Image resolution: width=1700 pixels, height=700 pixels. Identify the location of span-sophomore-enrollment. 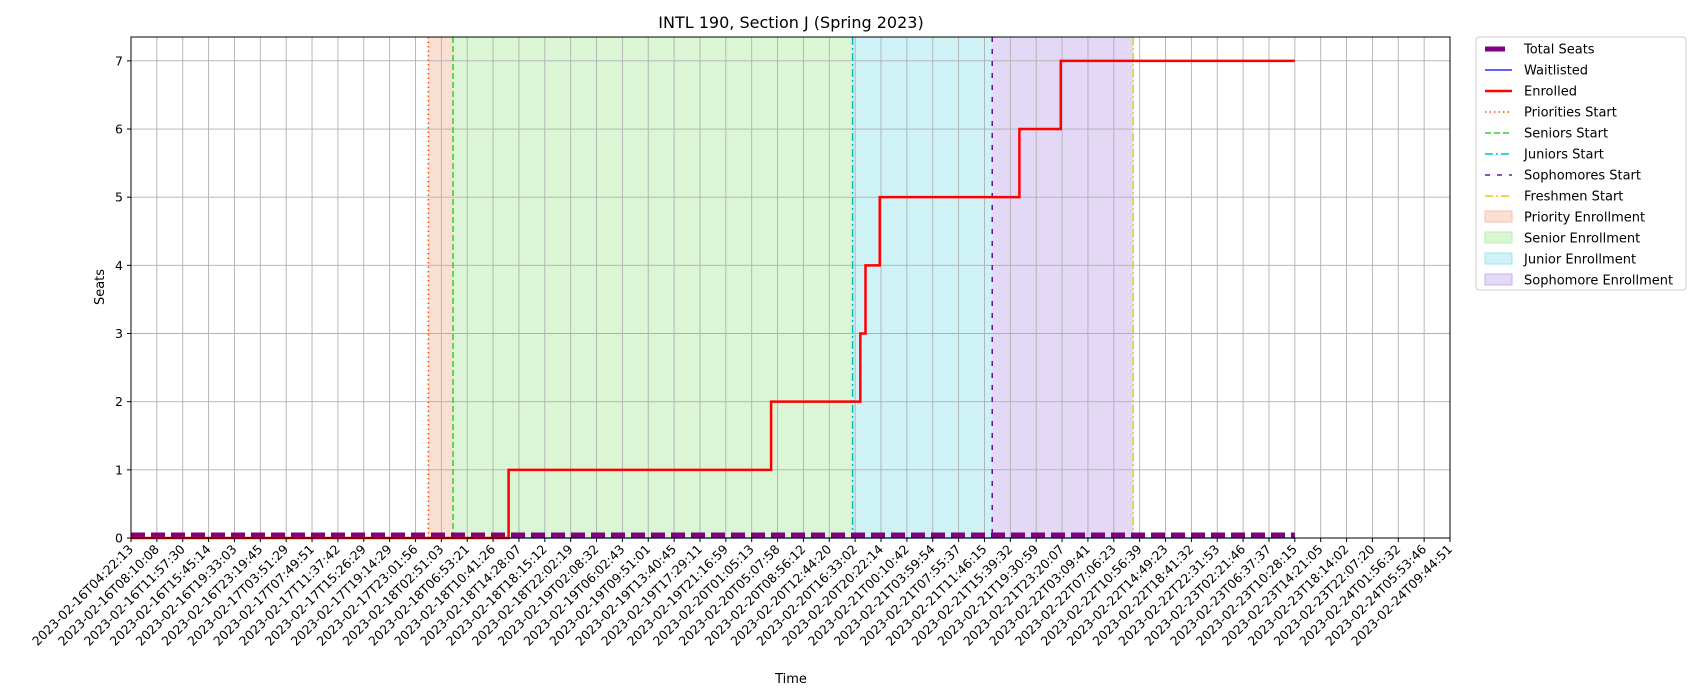
(1063, 287).